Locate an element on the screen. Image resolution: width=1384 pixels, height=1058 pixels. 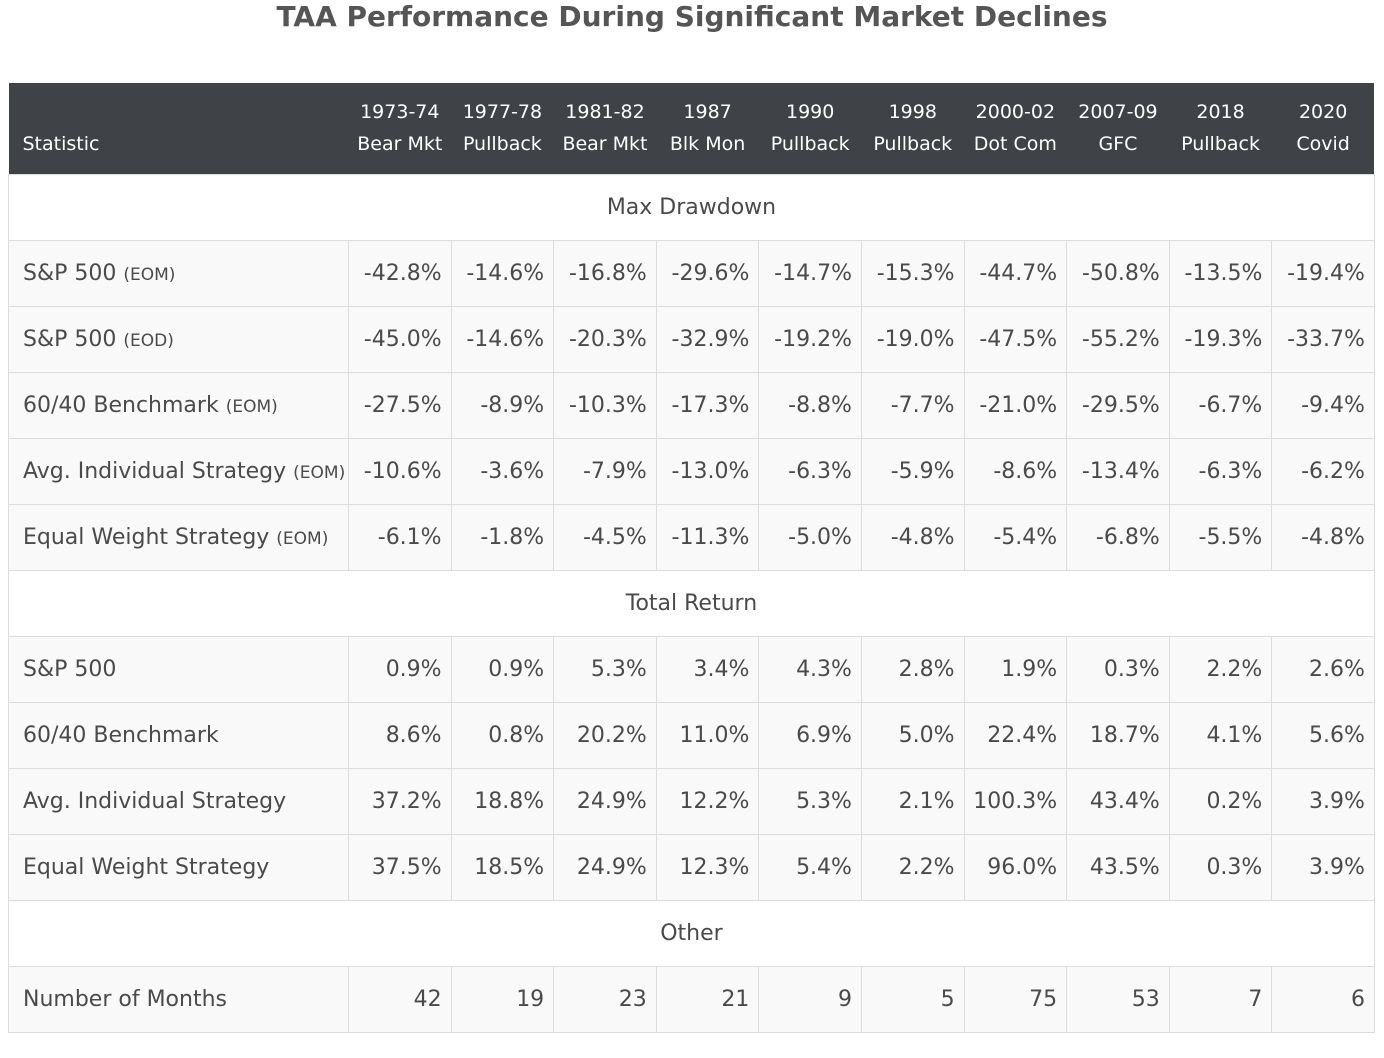
value-cell: 19 is located at coordinates (502, 999).